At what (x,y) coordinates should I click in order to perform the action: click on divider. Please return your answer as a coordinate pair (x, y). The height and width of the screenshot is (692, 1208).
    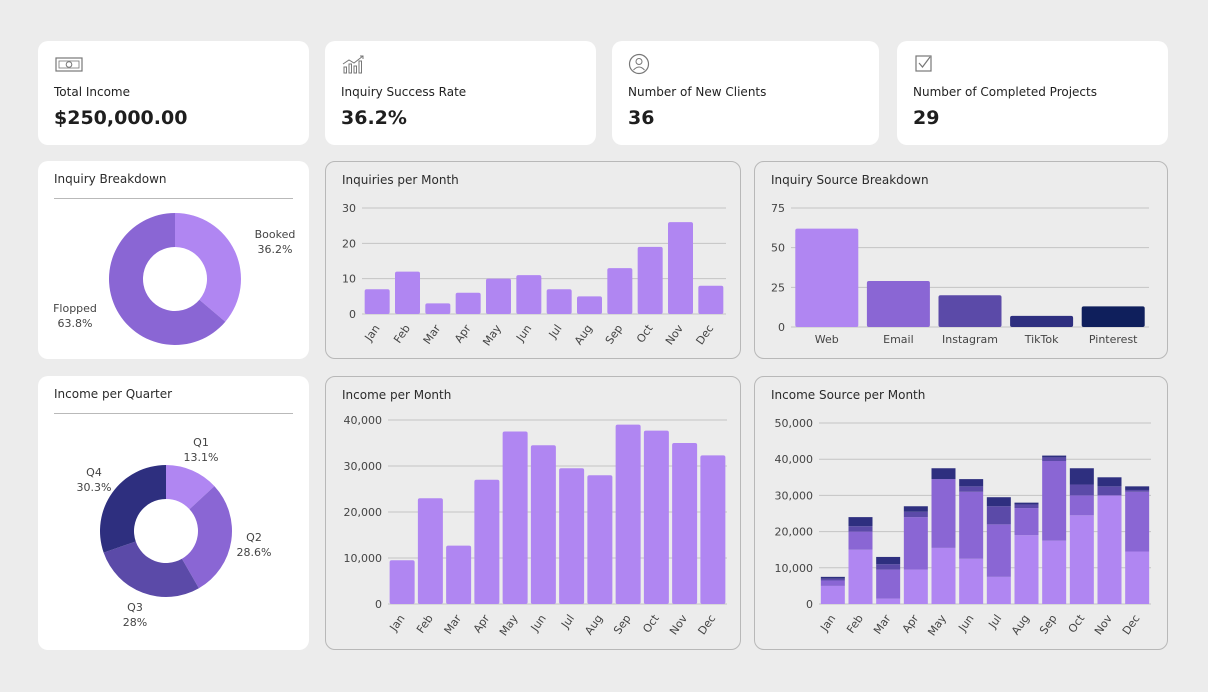
    Looking at the image, I should click on (173, 198).